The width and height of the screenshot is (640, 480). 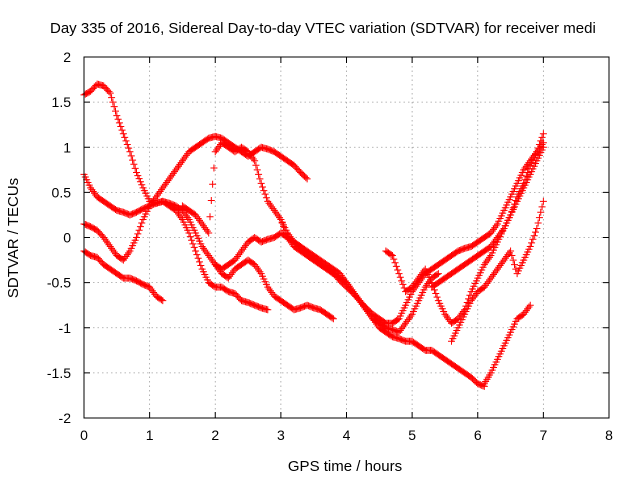 What do you see at coordinates (412, 435) in the screenshot?
I see `x-tick-label: 5` at bounding box center [412, 435].